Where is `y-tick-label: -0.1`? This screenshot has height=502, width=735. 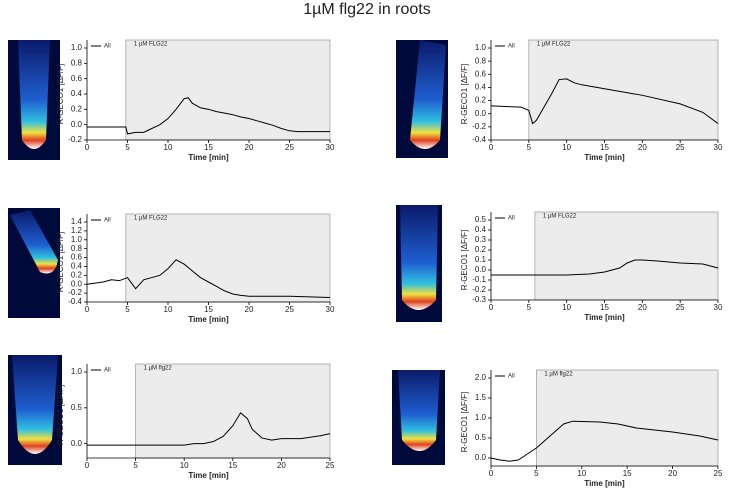 y-tick-label: -0.1 is located at coordinates (479, 279).